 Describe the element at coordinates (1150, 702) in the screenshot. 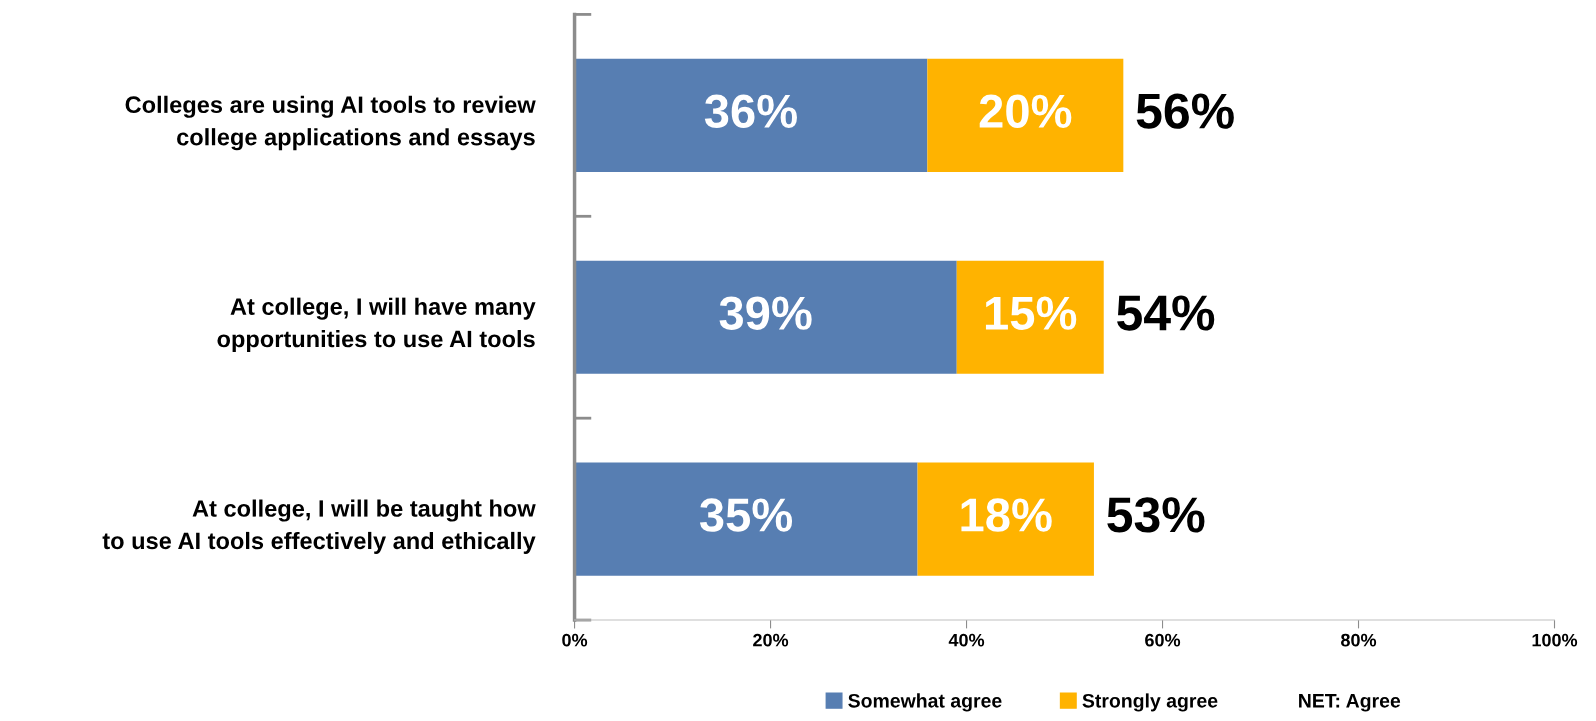

I see `legend-label: Strongly agree` at that location.